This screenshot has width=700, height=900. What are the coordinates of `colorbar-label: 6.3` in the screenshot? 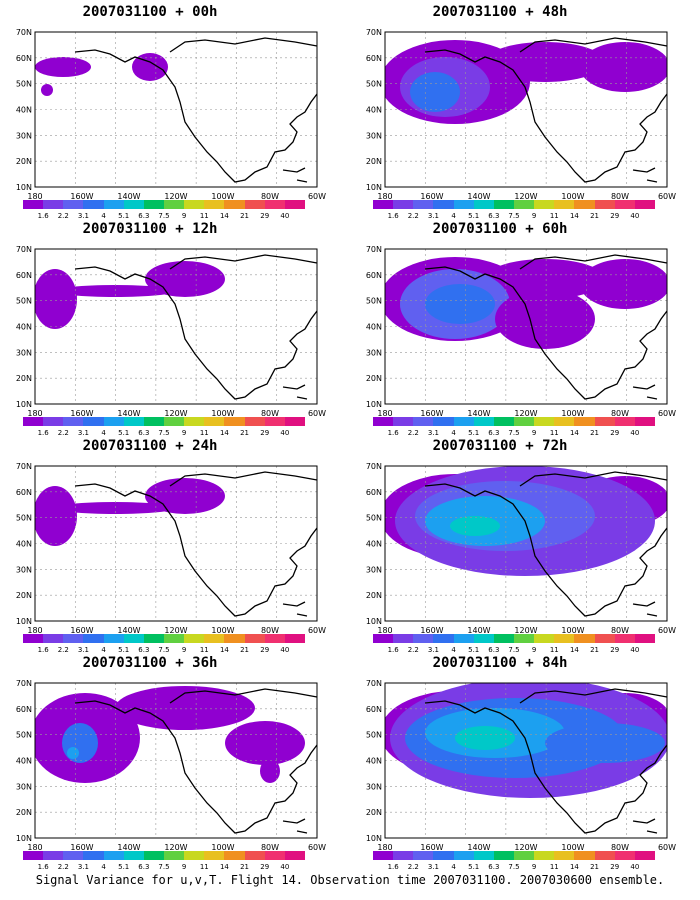 It's located at (144, 650).